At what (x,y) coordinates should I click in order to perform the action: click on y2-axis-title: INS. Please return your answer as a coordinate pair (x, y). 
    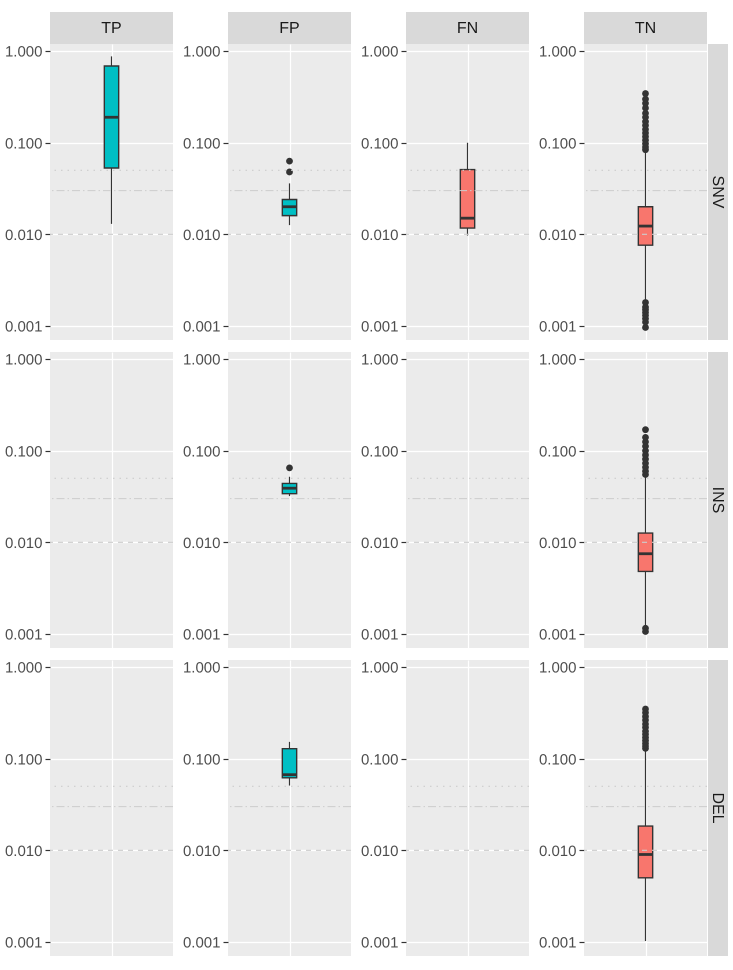
    Looking at the image, I should click on (717, 500).